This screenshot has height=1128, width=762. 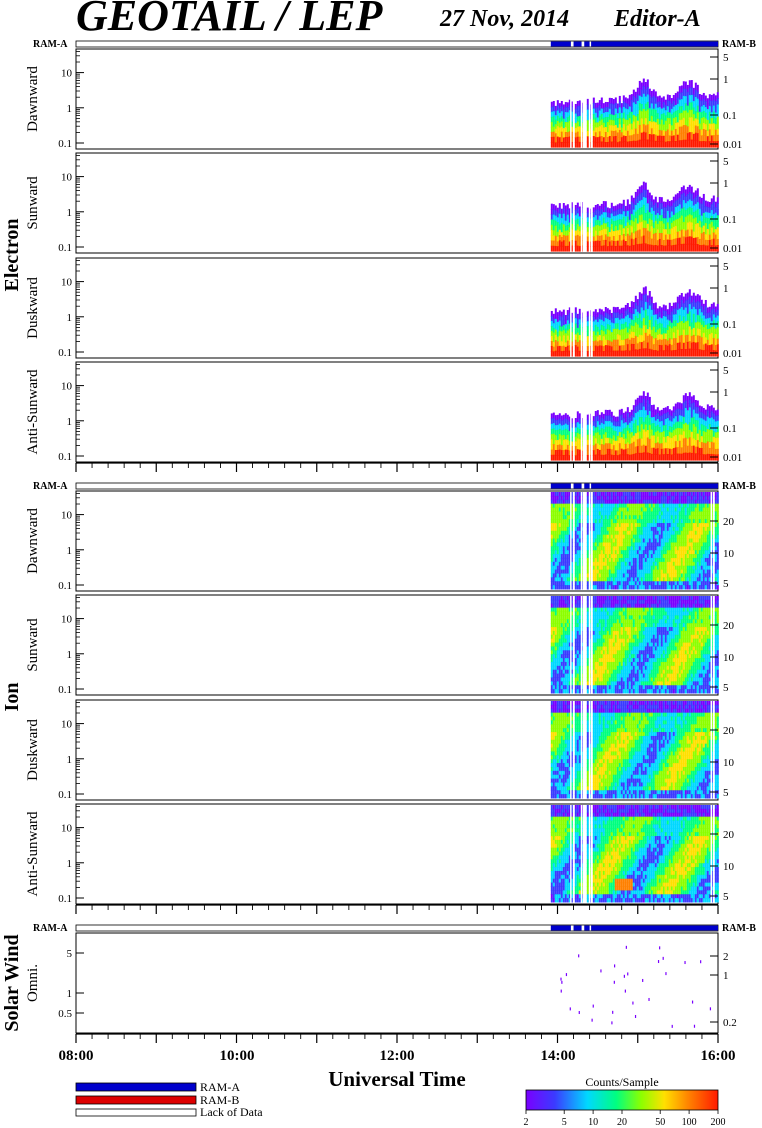 What do you see at coordinates (564, 1122) in the screenshot?
I see `colorbar-tick-label: 5` at bounding box center [564, 1122].